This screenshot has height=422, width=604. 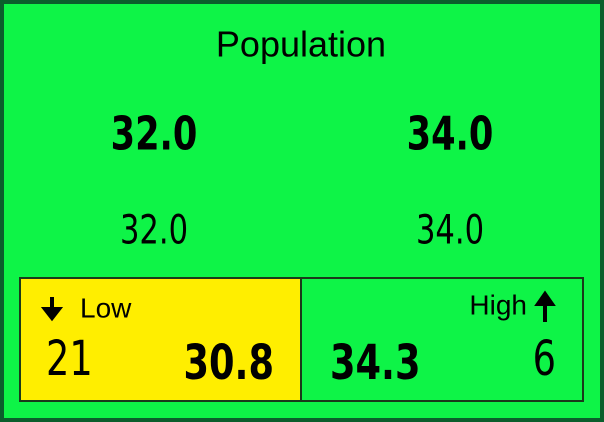 What do you see at coordinates (52, 309) in the screenshot?
I see `down-arrow` at bounding box center [52, 309].